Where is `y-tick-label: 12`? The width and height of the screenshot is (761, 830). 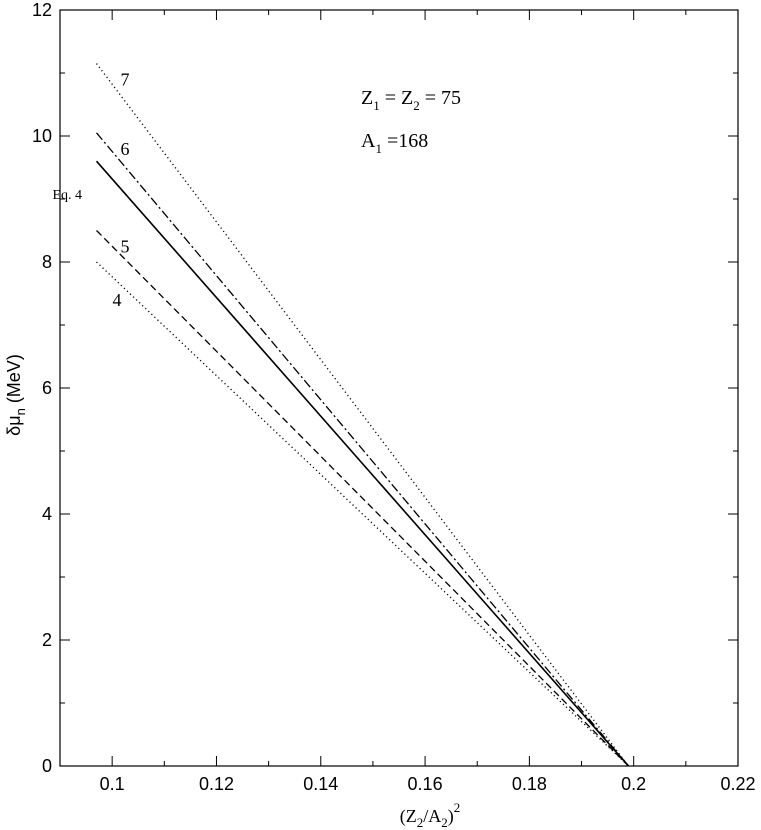 y-tick-label: 12 is located at coordinates (42, 10).